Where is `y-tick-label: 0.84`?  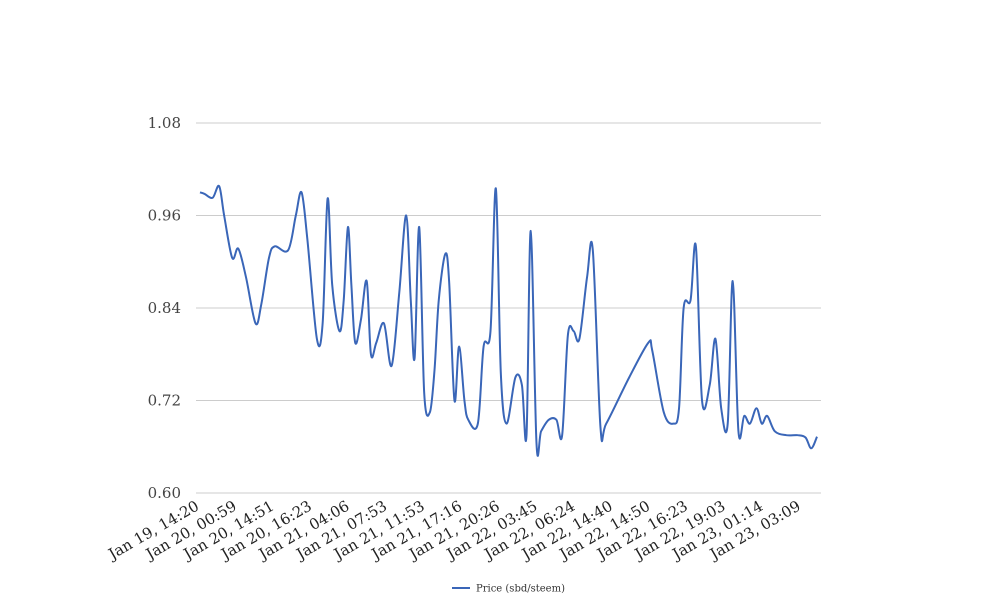 y-tick-label: 0.84 is located at coordinates (164, 308).